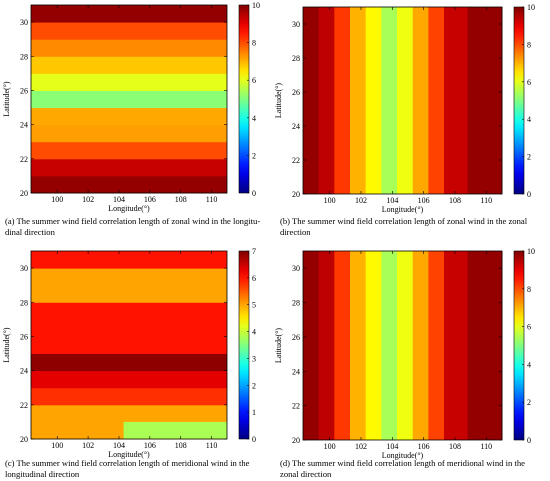 Image resolution: width=550 pixels, height=481 pixels. I want to click on cell-patch, so click(175, 430).